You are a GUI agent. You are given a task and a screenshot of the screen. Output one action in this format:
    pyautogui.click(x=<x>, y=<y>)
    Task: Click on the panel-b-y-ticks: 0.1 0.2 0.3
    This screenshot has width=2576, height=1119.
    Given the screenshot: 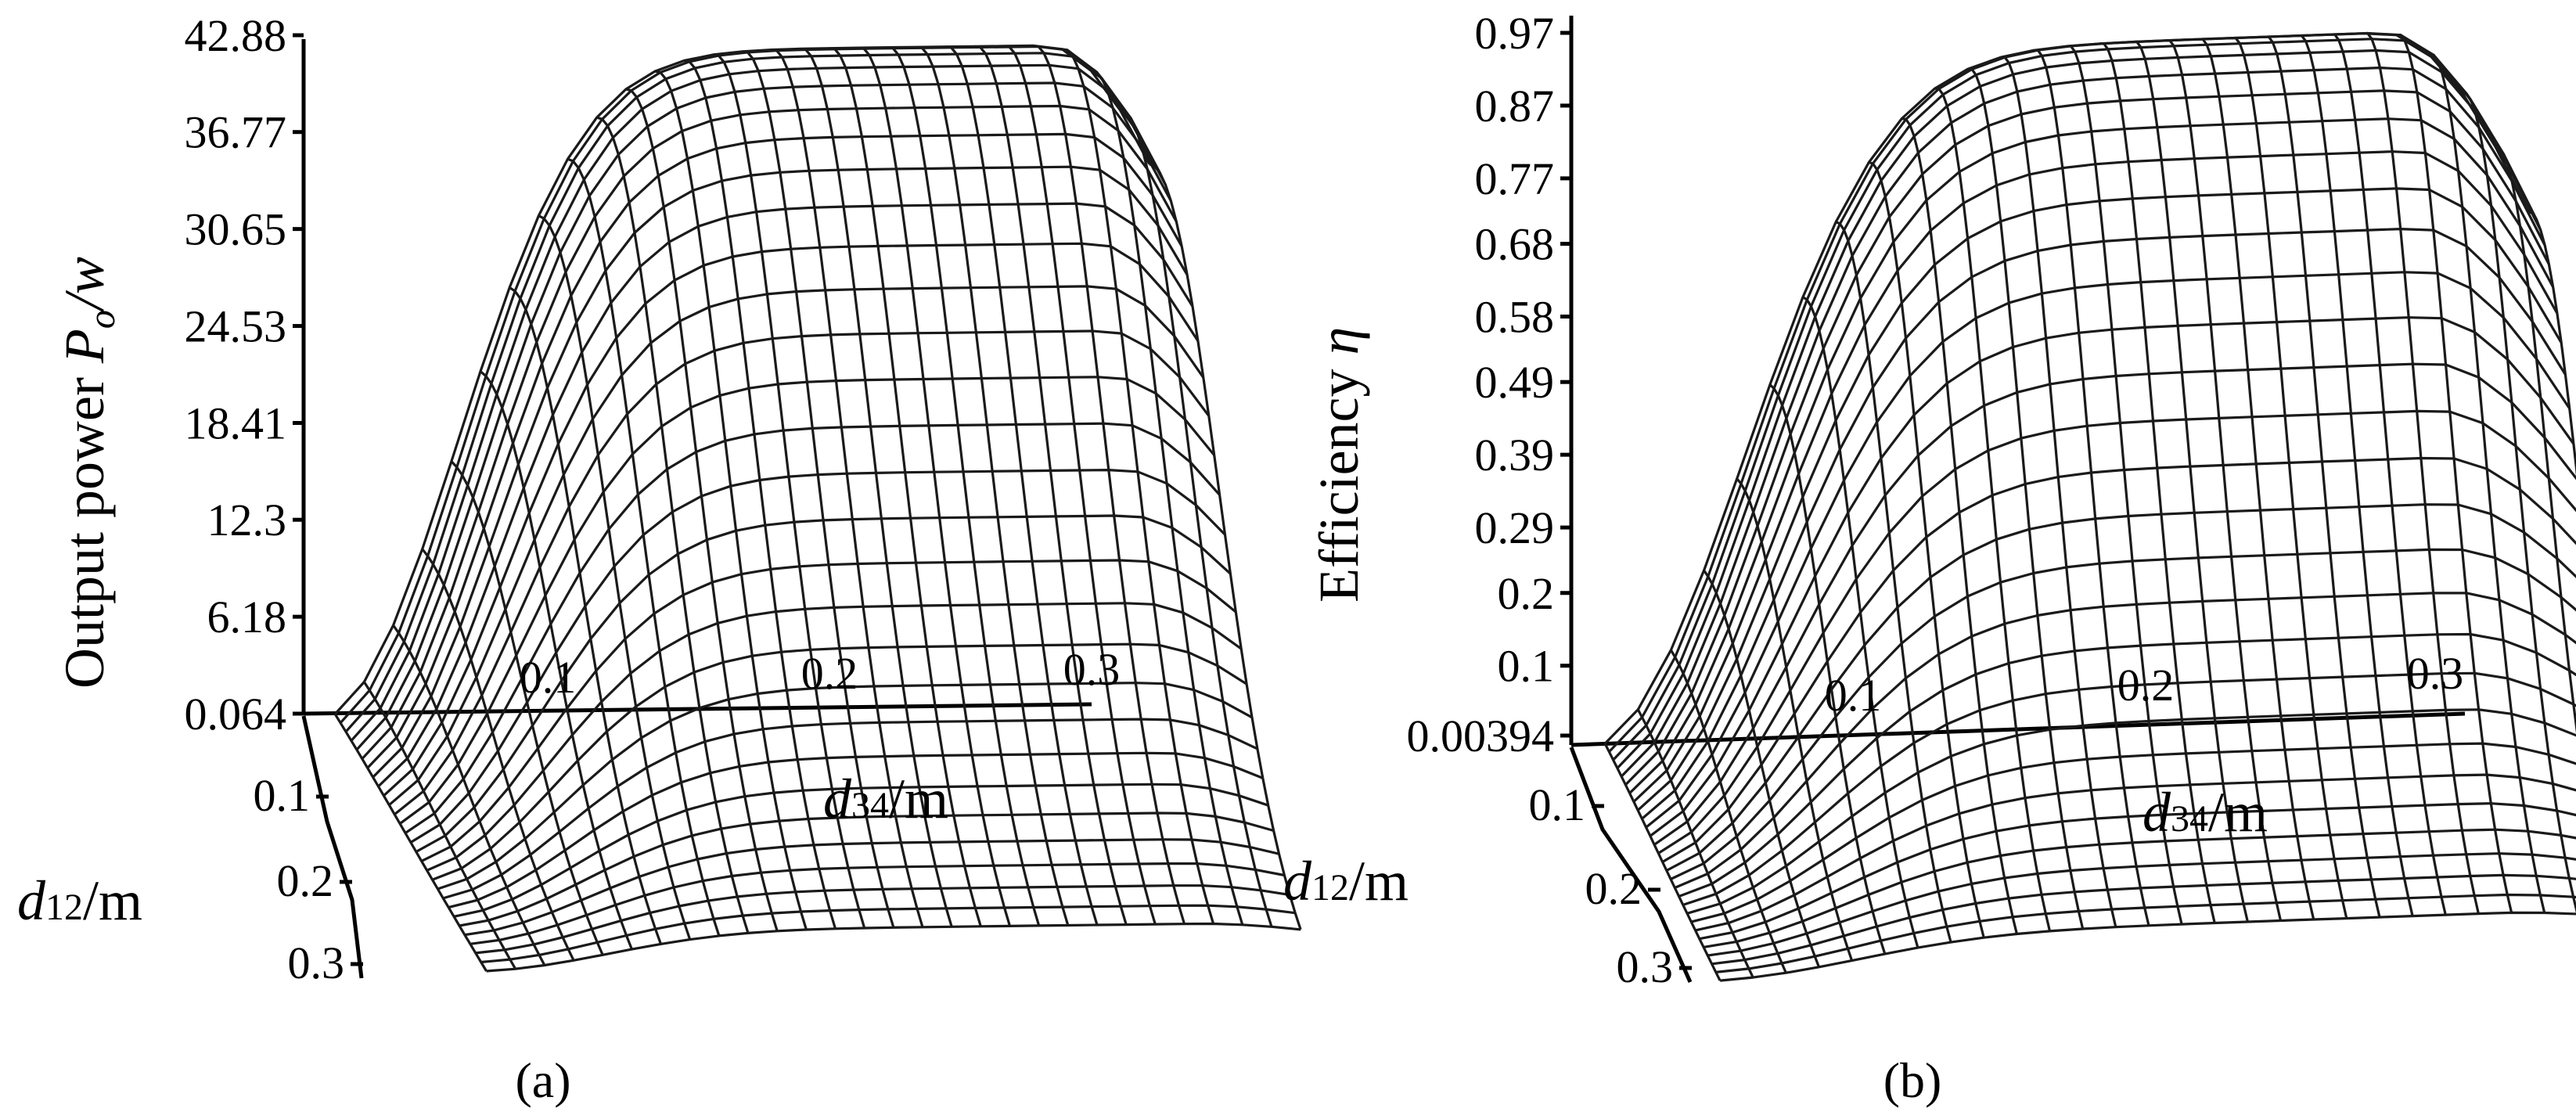 What is the action you would take?
    pyautogui.click(x=1611, y=885)
    